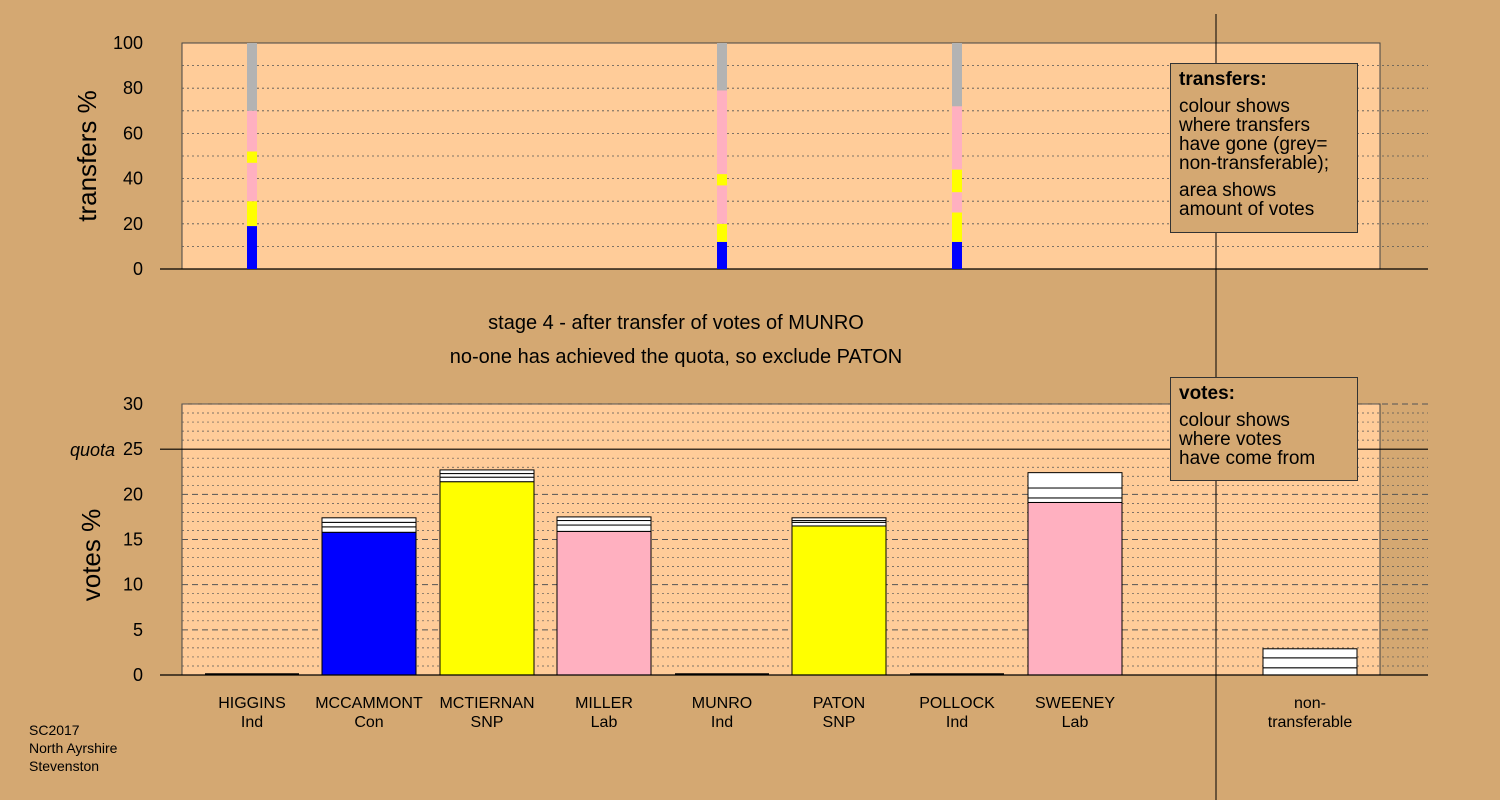  What do you see at coordinates (722, 703) in the screenshot?
I see `candidate-name-label: MUNRO` at bounding box center [722, 703].